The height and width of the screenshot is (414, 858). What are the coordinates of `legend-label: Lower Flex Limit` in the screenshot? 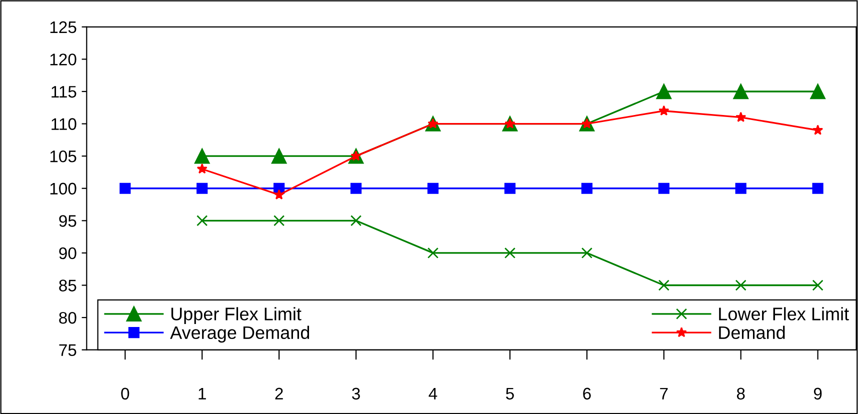 It's located at (784, 313).